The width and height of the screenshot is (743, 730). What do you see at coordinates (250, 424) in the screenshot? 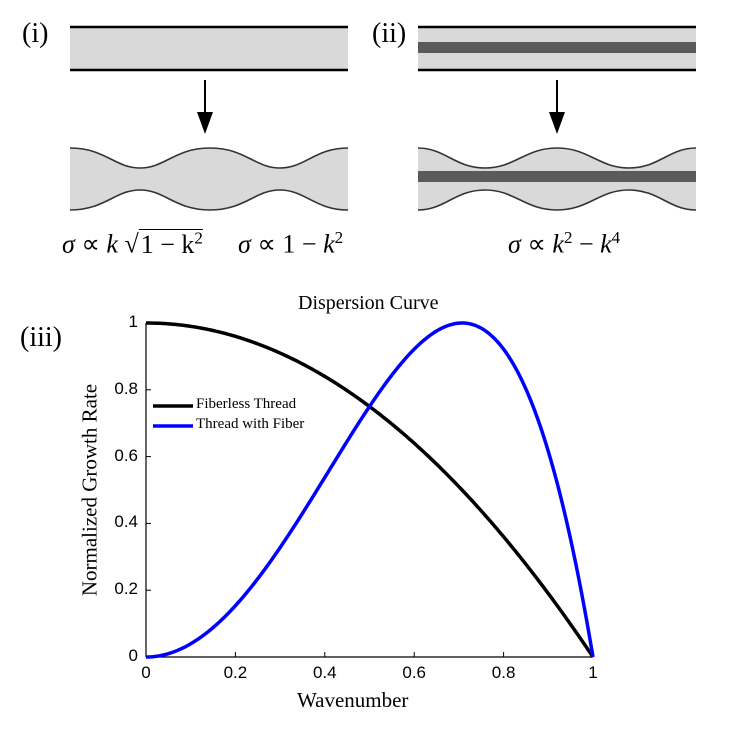
I see `legend-label-fiber: Thread with Fiber` at bounding box center [250, 424].